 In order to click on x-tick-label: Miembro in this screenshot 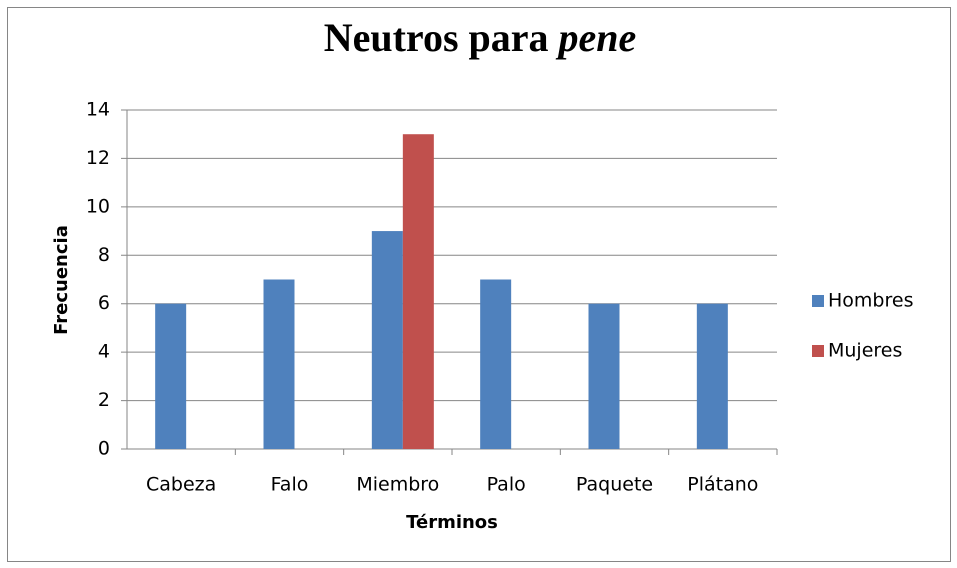, I will do `click(397, 485)`.